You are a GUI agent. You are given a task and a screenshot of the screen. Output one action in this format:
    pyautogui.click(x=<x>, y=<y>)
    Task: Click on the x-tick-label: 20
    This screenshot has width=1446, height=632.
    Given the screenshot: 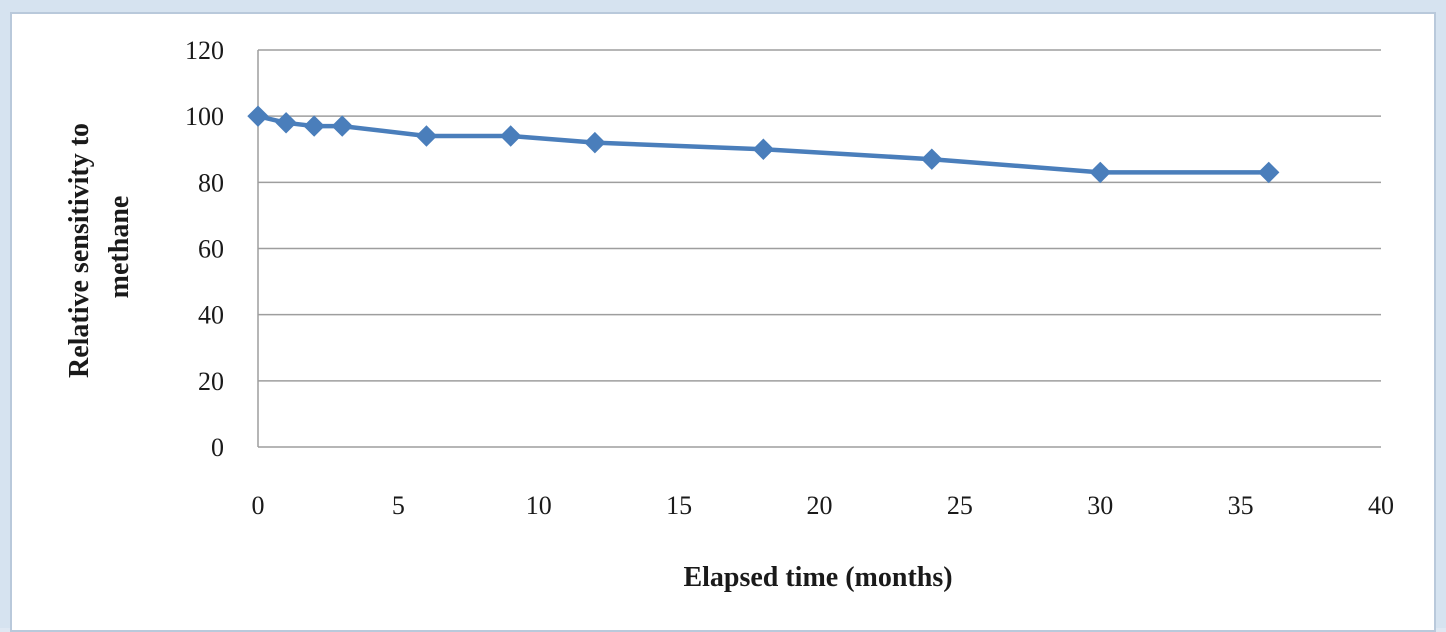 What is the action you would take?
    pyautogui.click(x=820, y=505)
    